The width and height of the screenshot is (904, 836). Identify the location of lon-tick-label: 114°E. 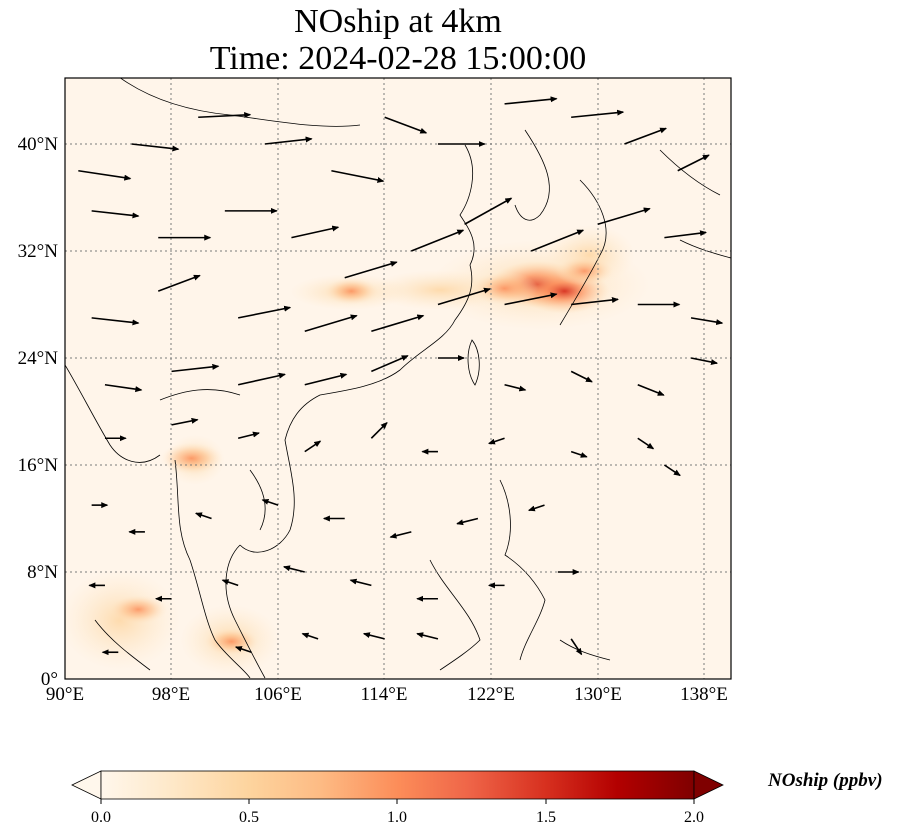
(384, 694).